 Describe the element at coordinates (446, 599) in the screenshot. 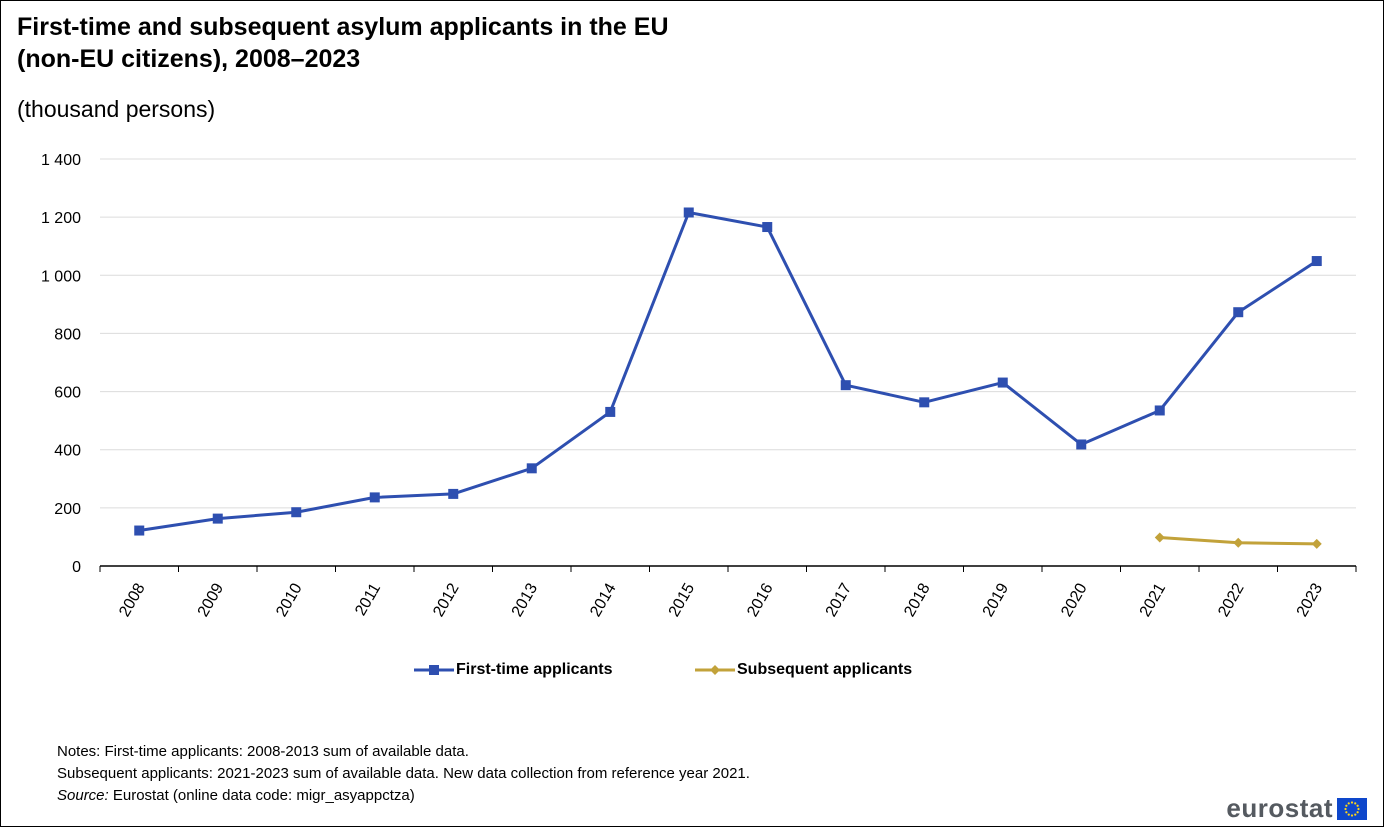

I see `x-tick-label: 2012` at that location.